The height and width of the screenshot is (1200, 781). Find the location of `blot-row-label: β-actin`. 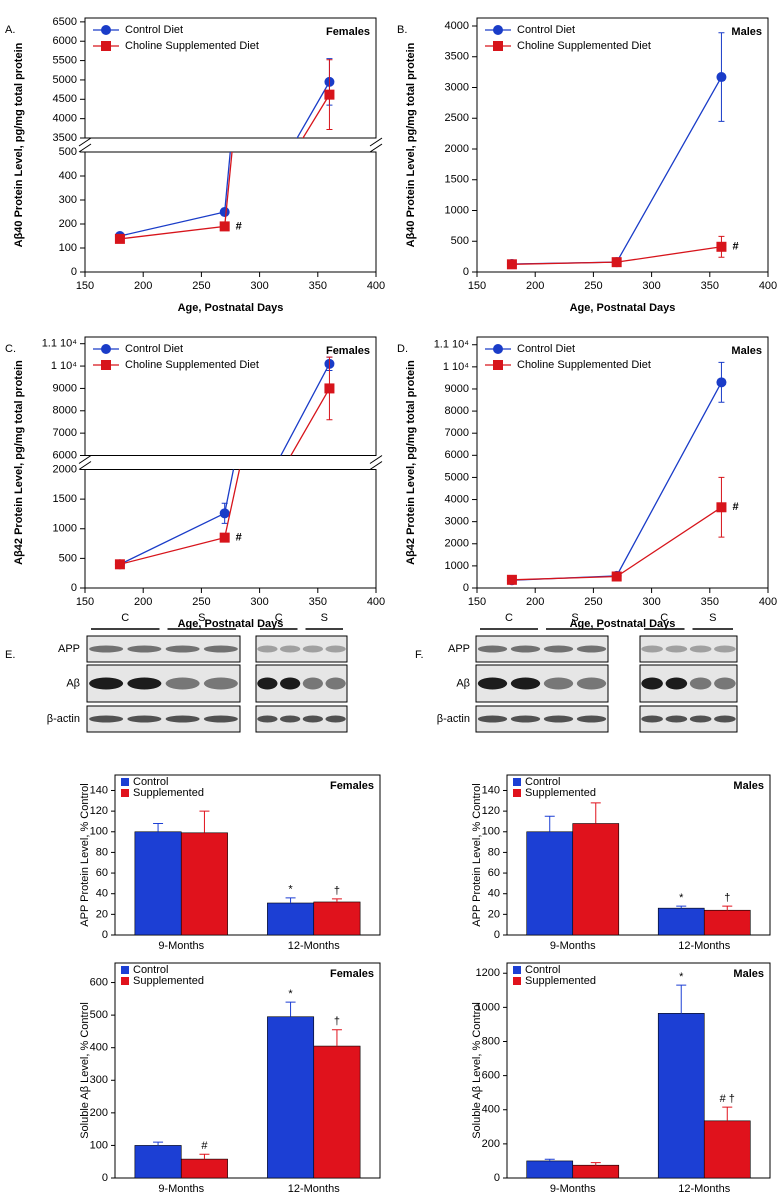

blot-row-label: β-actin is located at coordinates (63, 719).